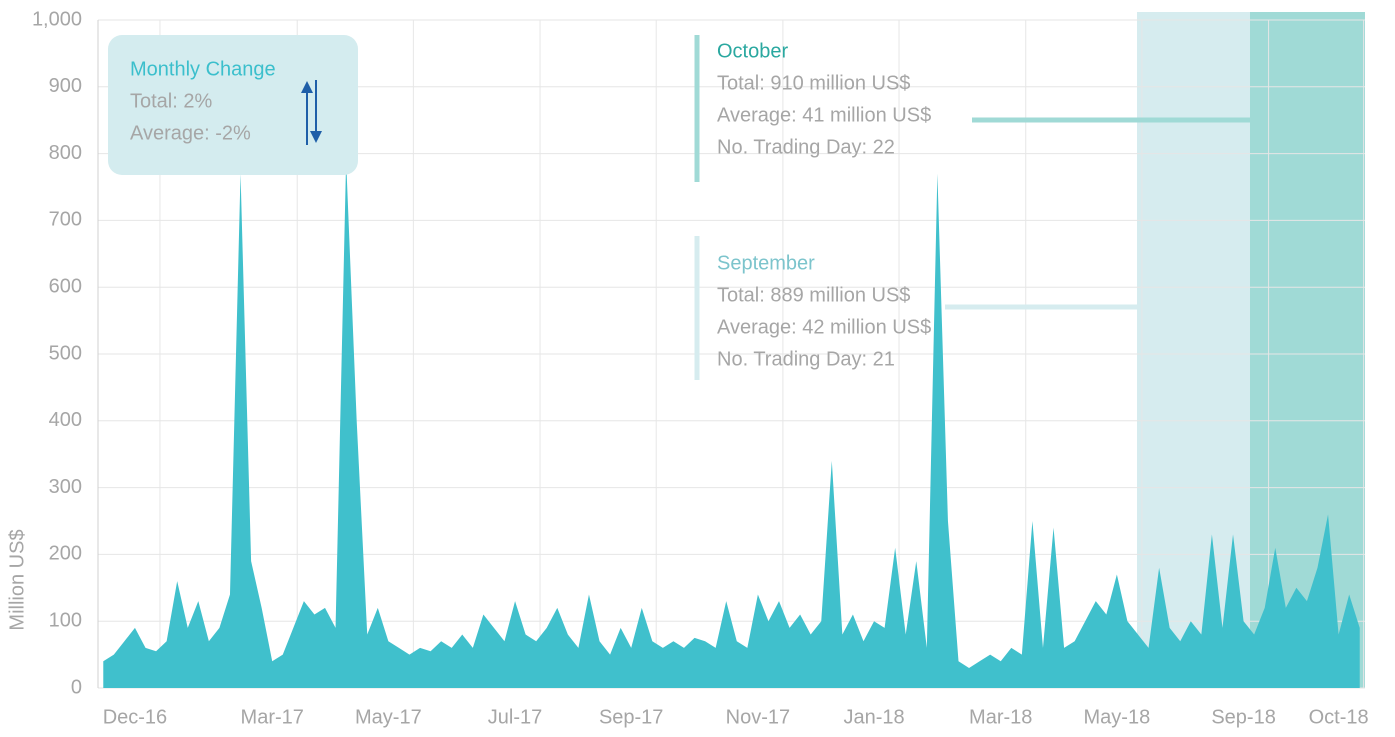  Describe the element at coordinates (65, 153) in the screenshot. I see `y-tick-label: 800` at that location.